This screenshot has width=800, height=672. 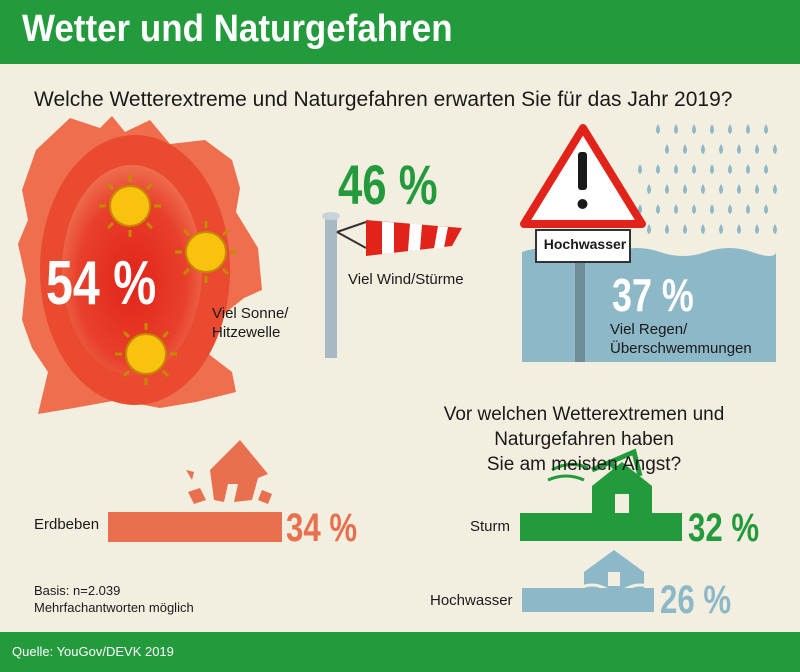 What do you see at coordinates (724, 528) in the screenshot?
I see `value-label-storm: 32 %` at bounding box center [724, 528].